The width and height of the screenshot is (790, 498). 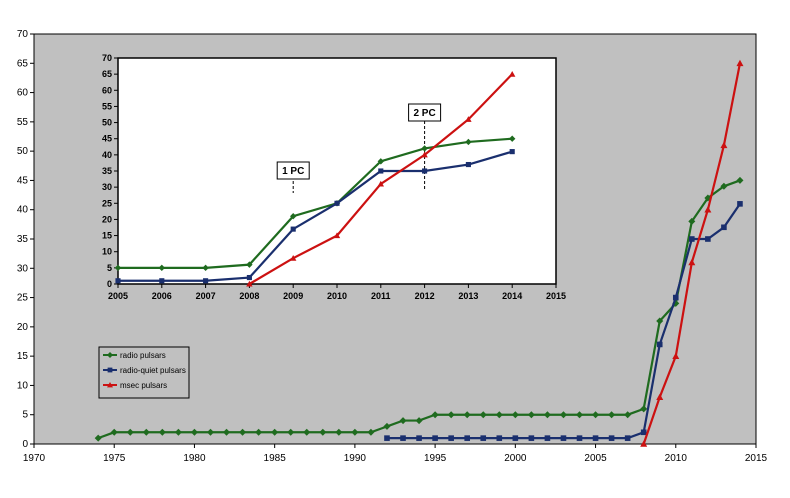 What do you see at coordinates (107, 252) in the screenshot?
I see `inset-y-tick-label: 10` at bounding box center [107, 252].